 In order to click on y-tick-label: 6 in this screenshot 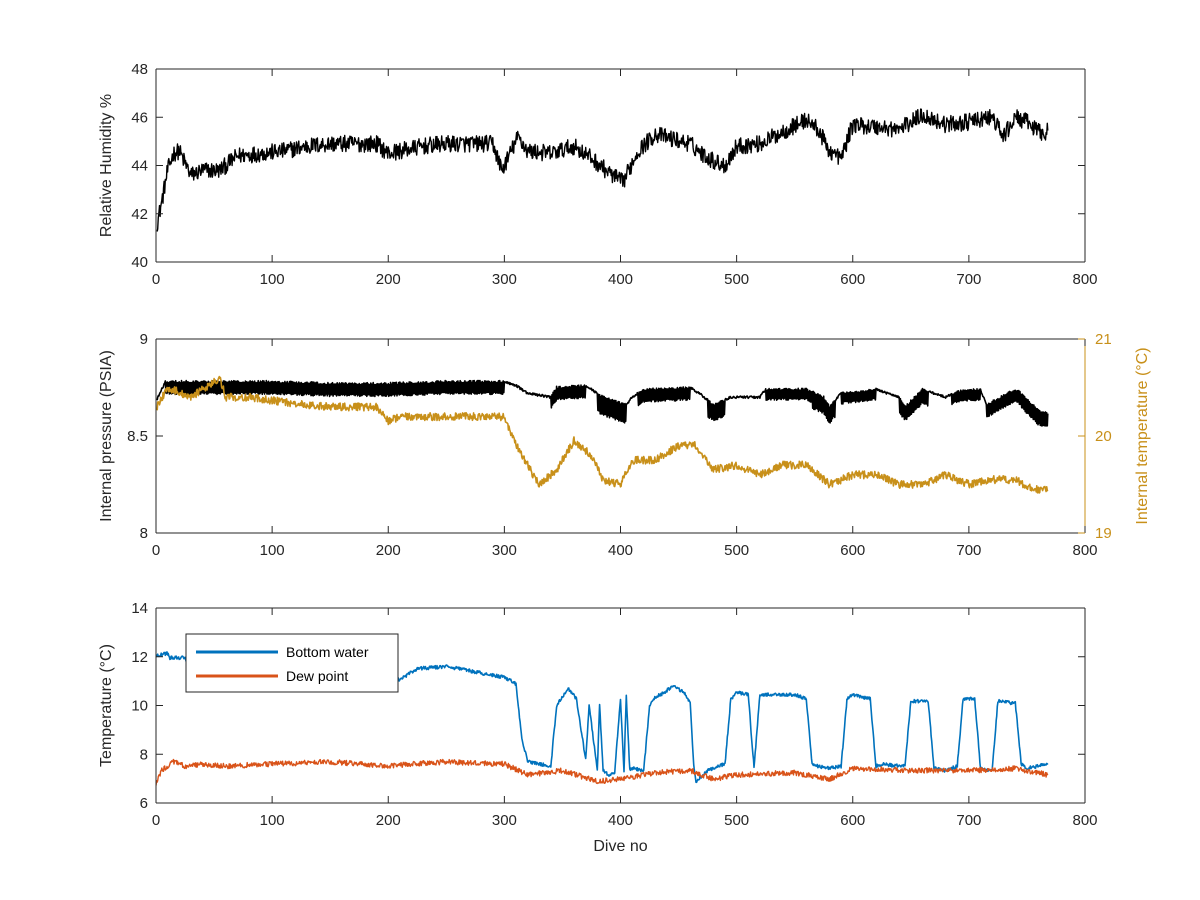, I will do `click(144, 803)`.